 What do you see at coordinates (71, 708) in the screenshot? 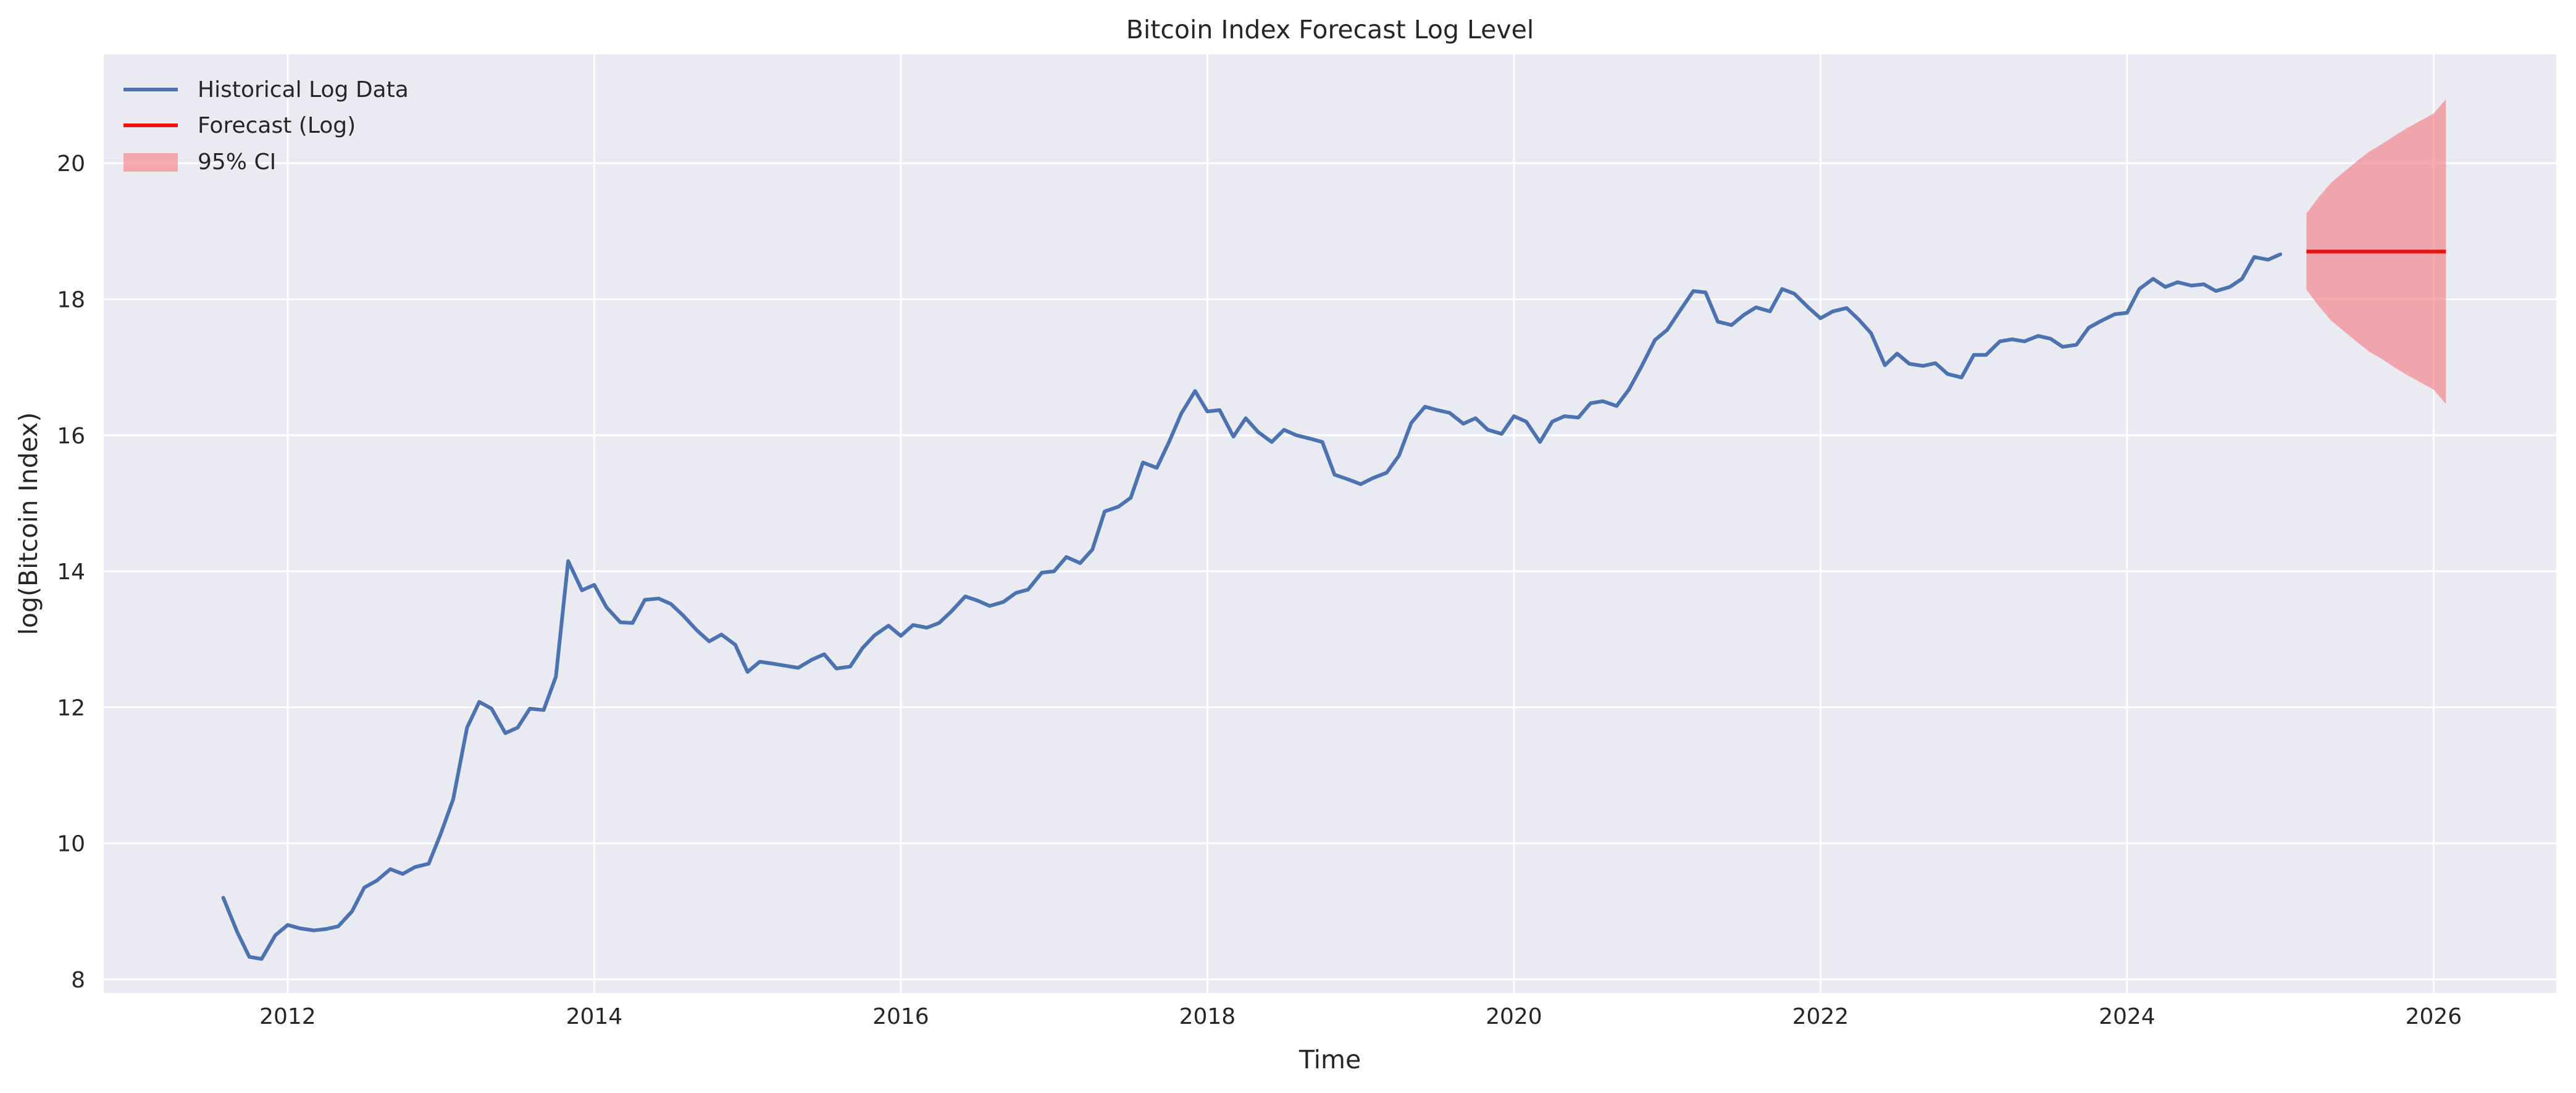
I see `y-tick-label: 12` at bounding box center [71, 708].